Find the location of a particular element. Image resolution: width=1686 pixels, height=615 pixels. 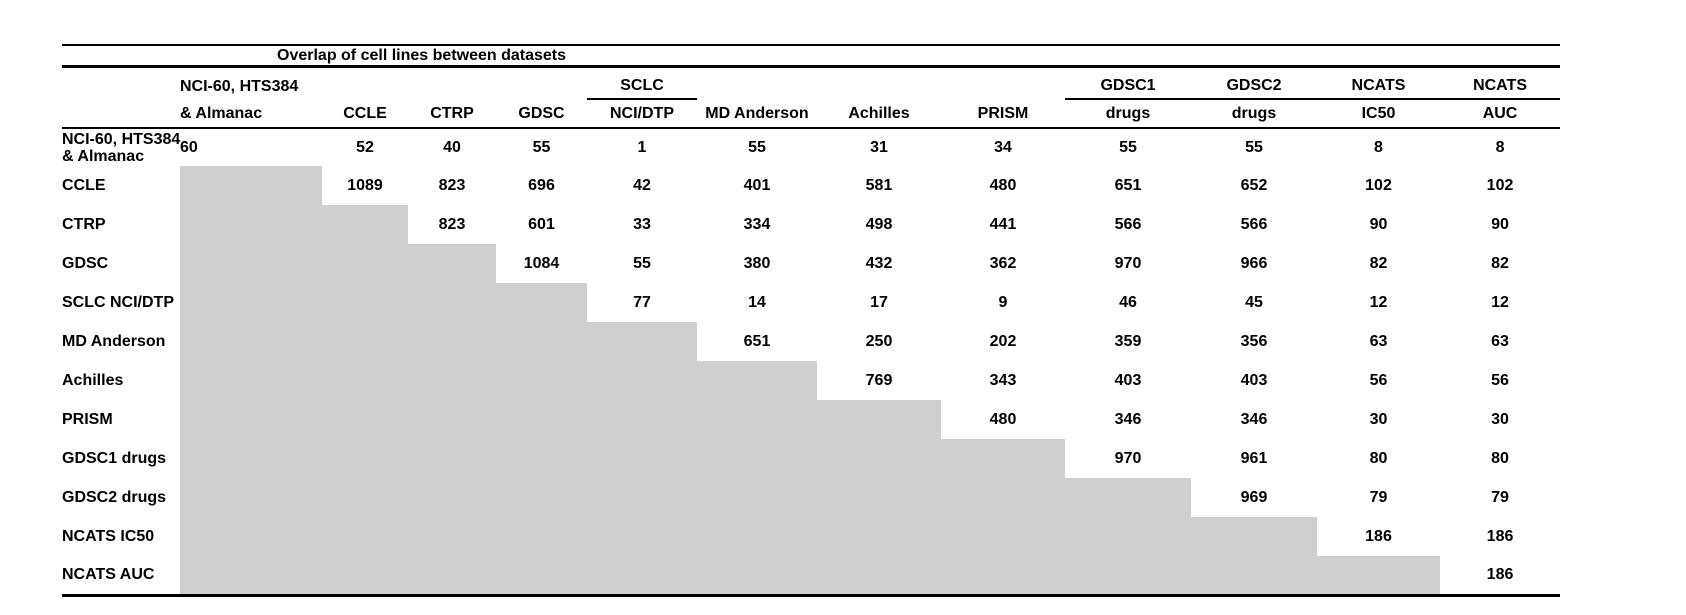

value-cell: 1089 is located at coordinates (365, 185).